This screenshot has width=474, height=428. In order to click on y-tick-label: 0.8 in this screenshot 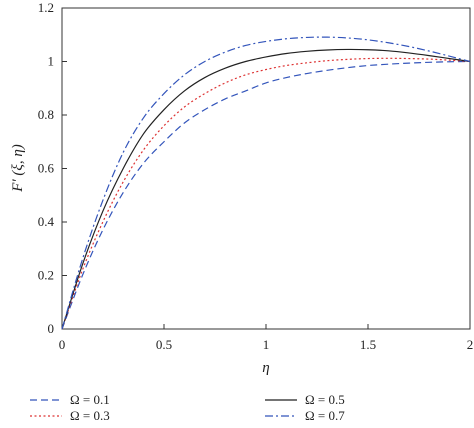, I will do `click(46, 114)`.